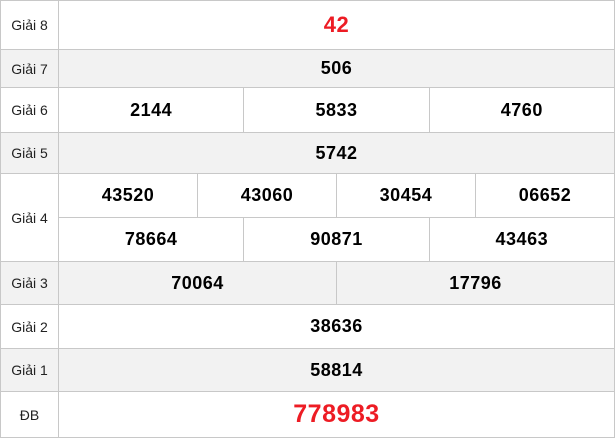 This screenshot has width=615, height=438. Describe the element at coordinates (336, 68) in the screenshot. I see `prize-number: 506` at that location.